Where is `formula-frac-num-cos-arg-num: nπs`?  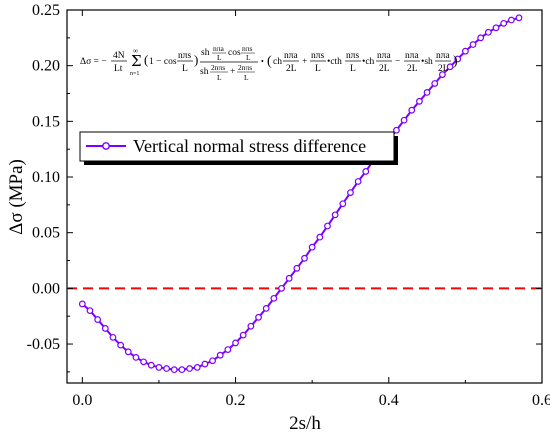
formula-frac-num-cos-arg-num: nπs is located at coordinates (247, 48).